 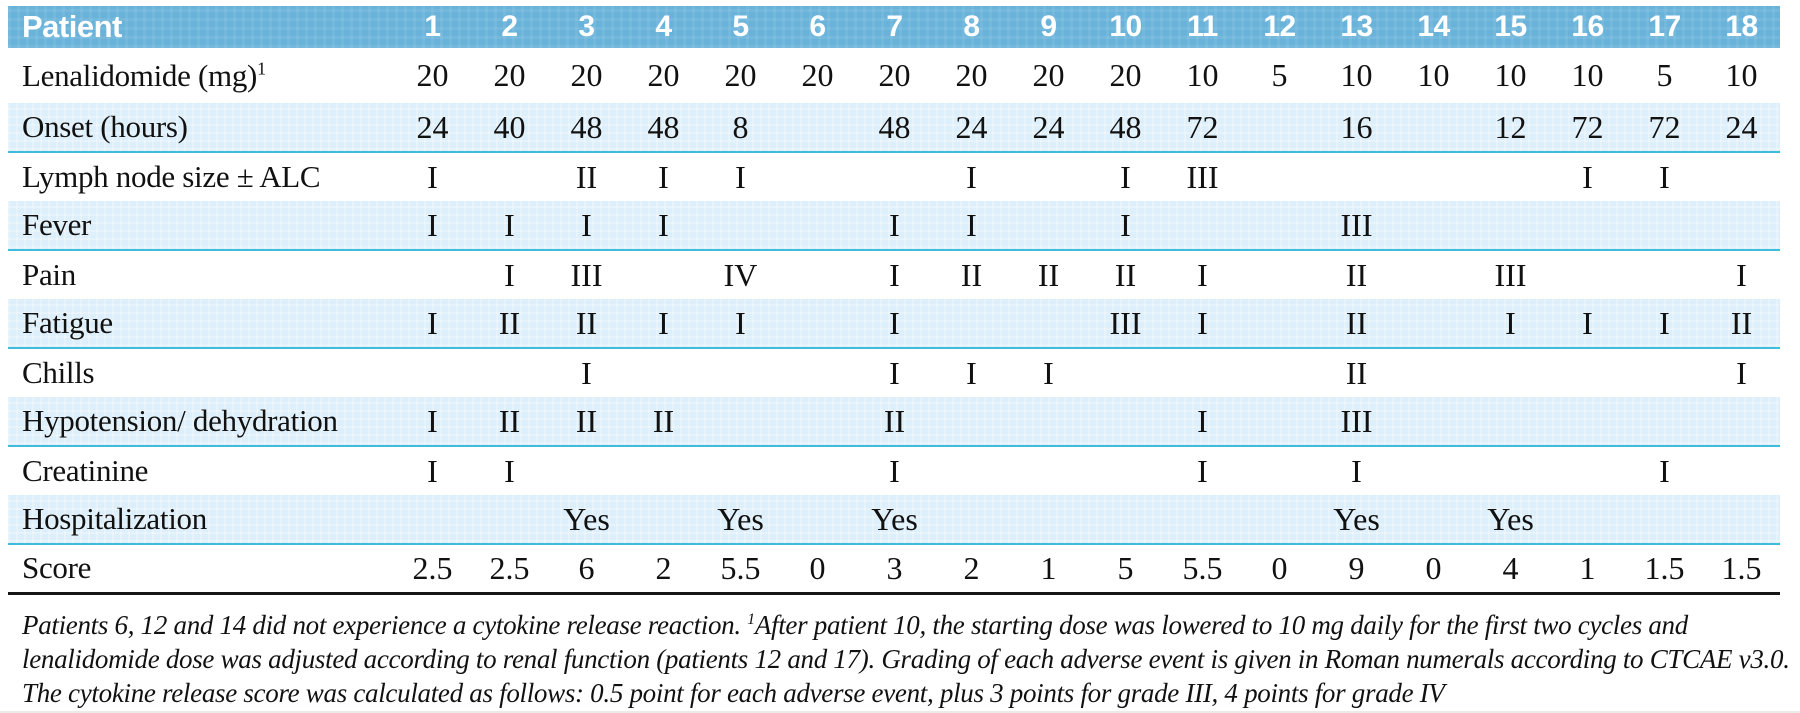 What do you see at coordinates (1356, 224) in the screenshot?
I see `cell: III` at bounding box center [1356, 224].